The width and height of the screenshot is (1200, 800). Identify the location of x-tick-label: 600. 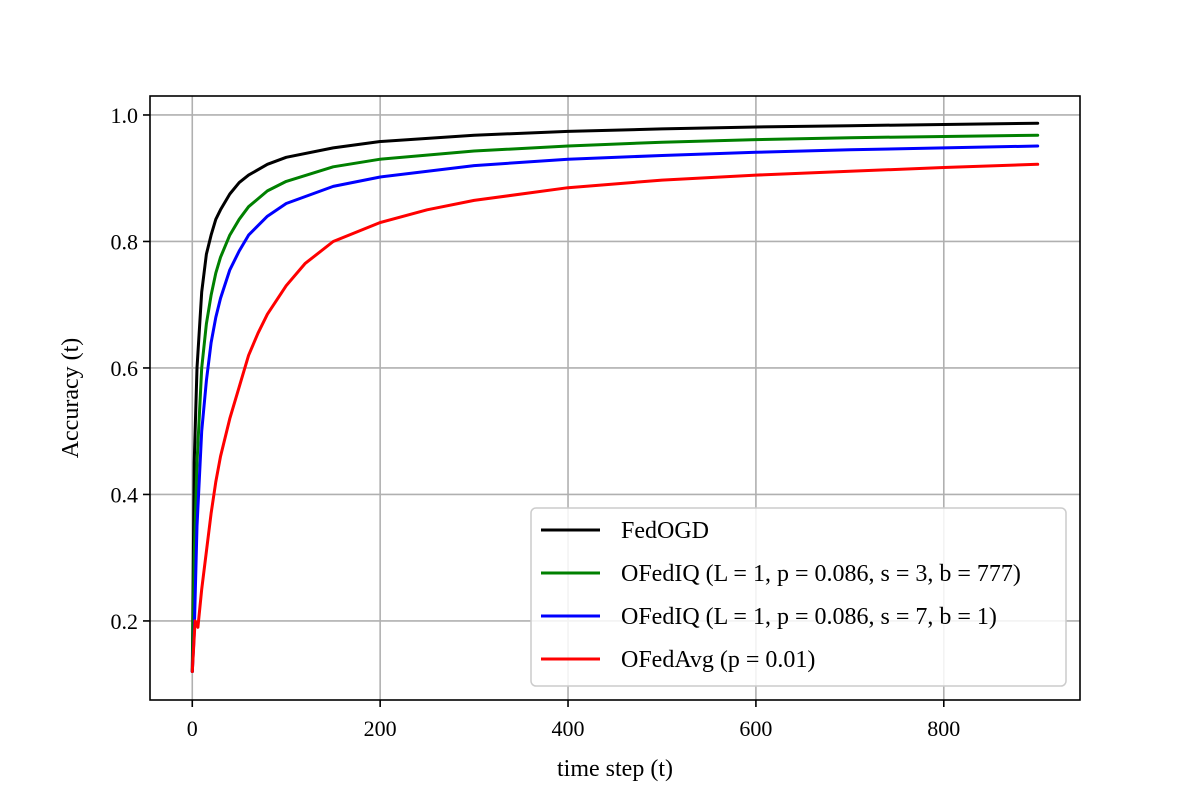
(755, 728).